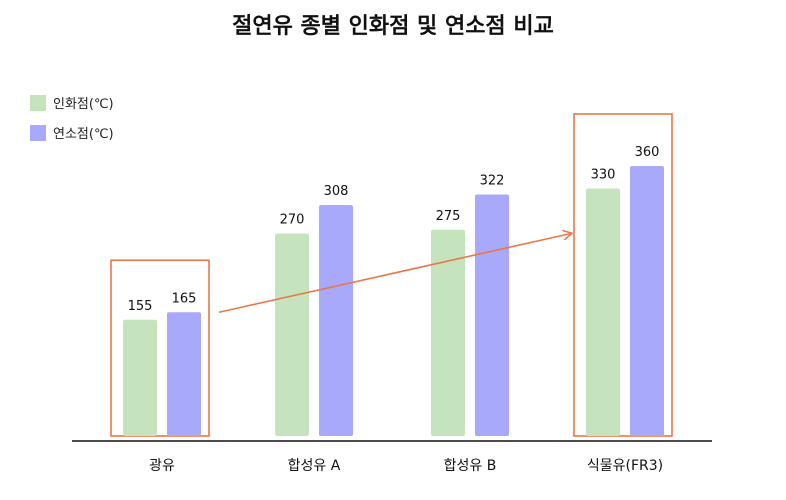  What do you see at coordinates (470, 466) in the screenshot?
I see `category-label-2: 합성유 B` at bounding box center [470, 466].